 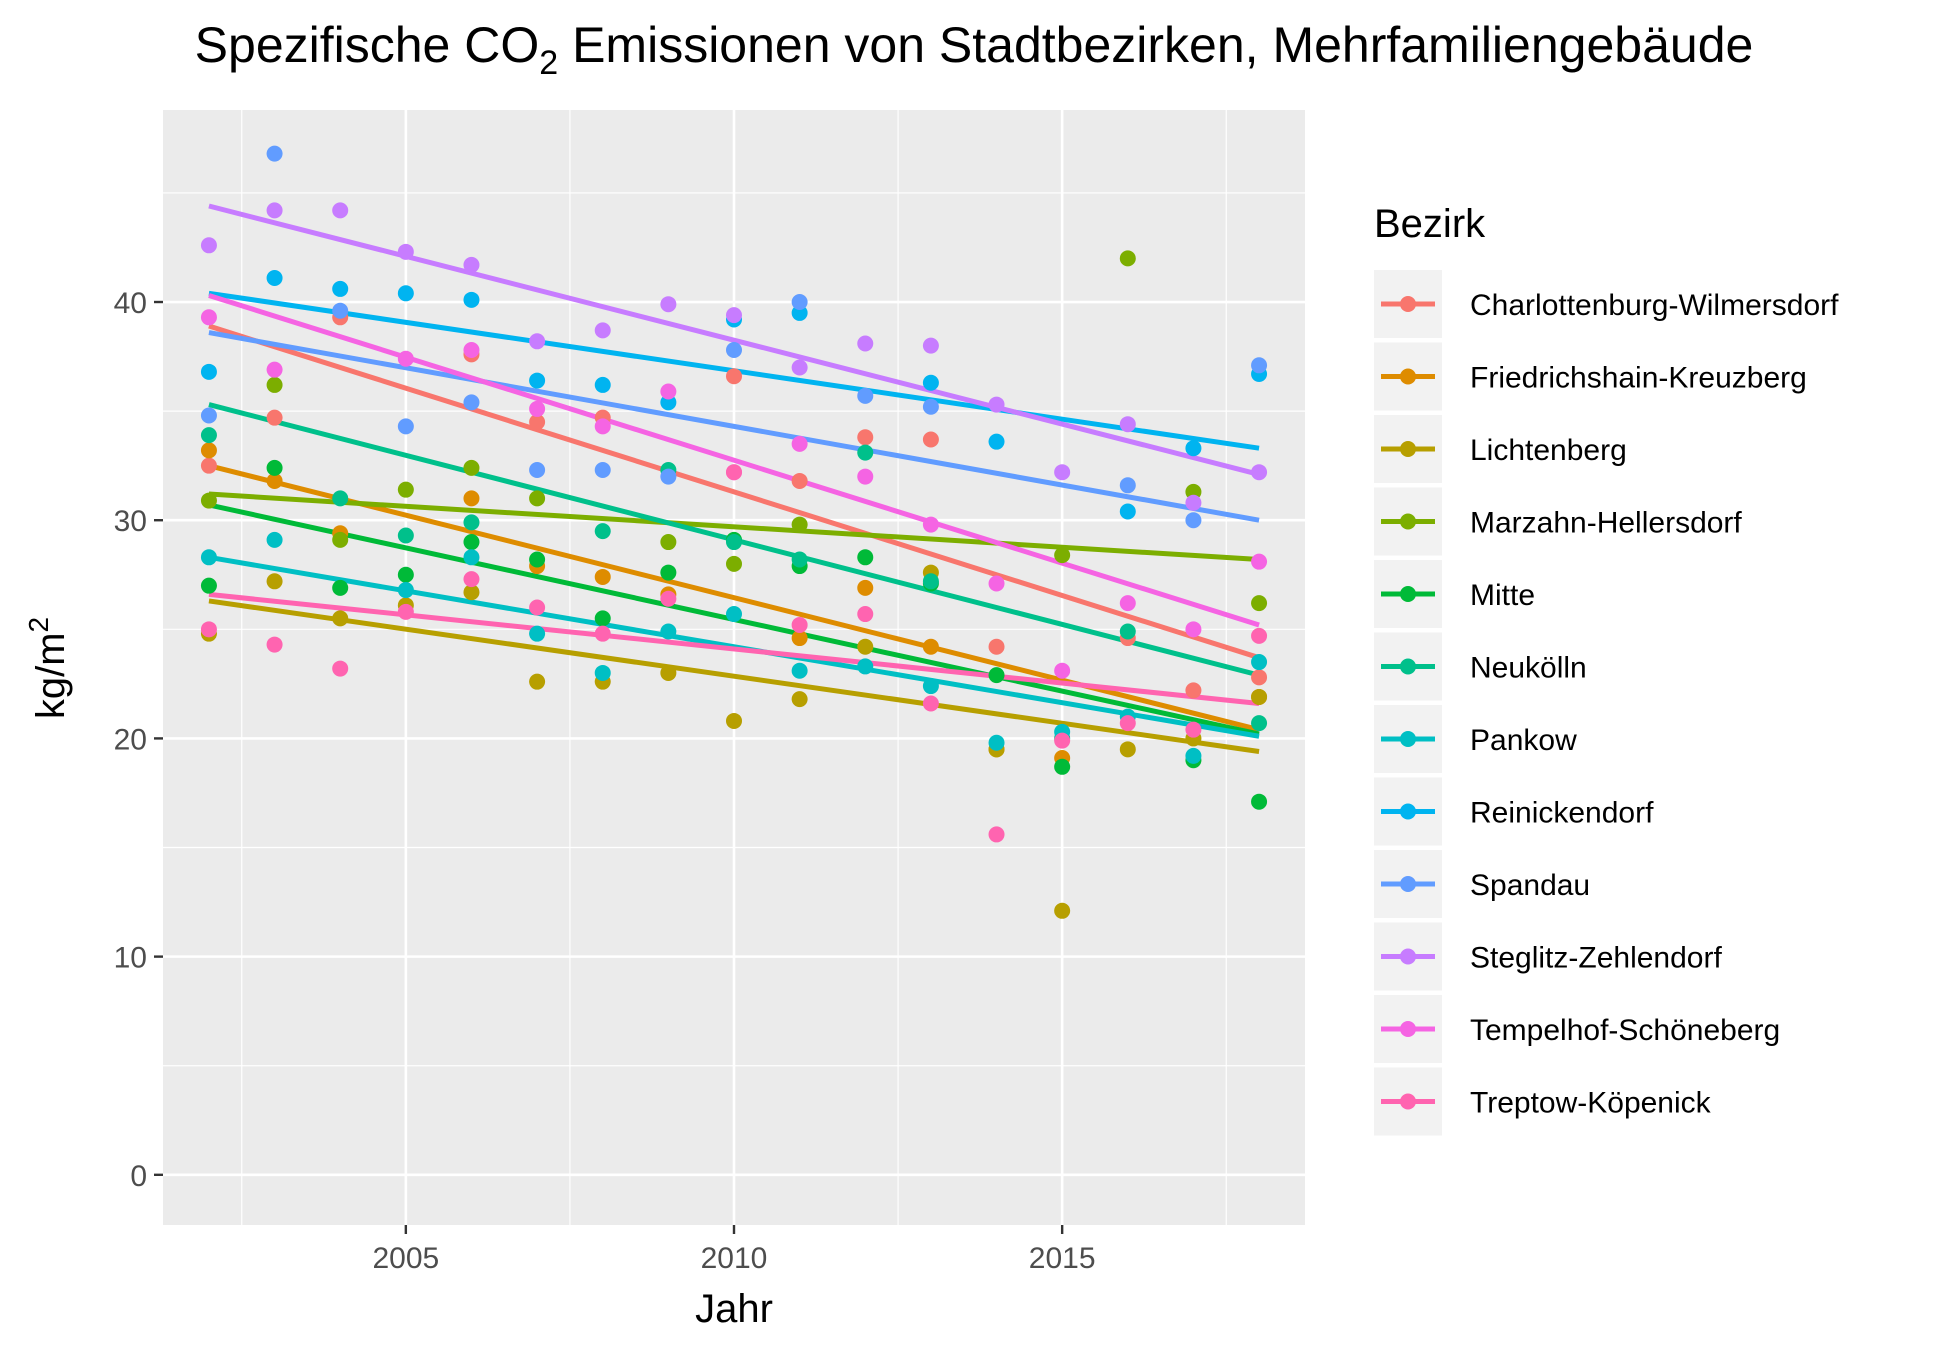 I want to click on legend-label: Marzahn-Hellersdorf, so click(x=1606, y=523).